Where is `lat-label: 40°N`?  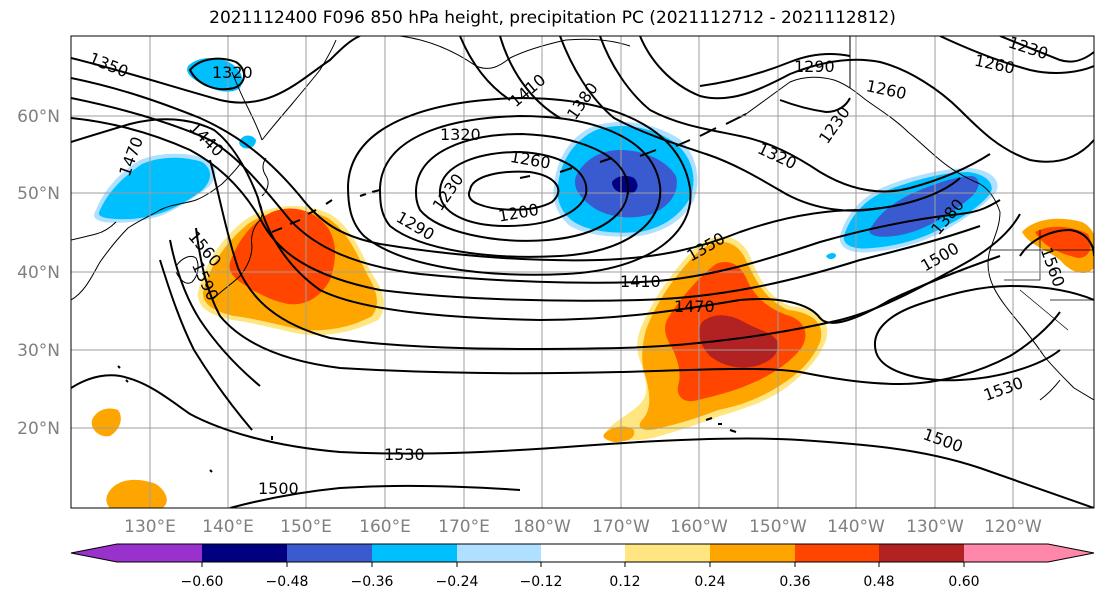 lat-label: 40°N is located at coordinates (38, 273).